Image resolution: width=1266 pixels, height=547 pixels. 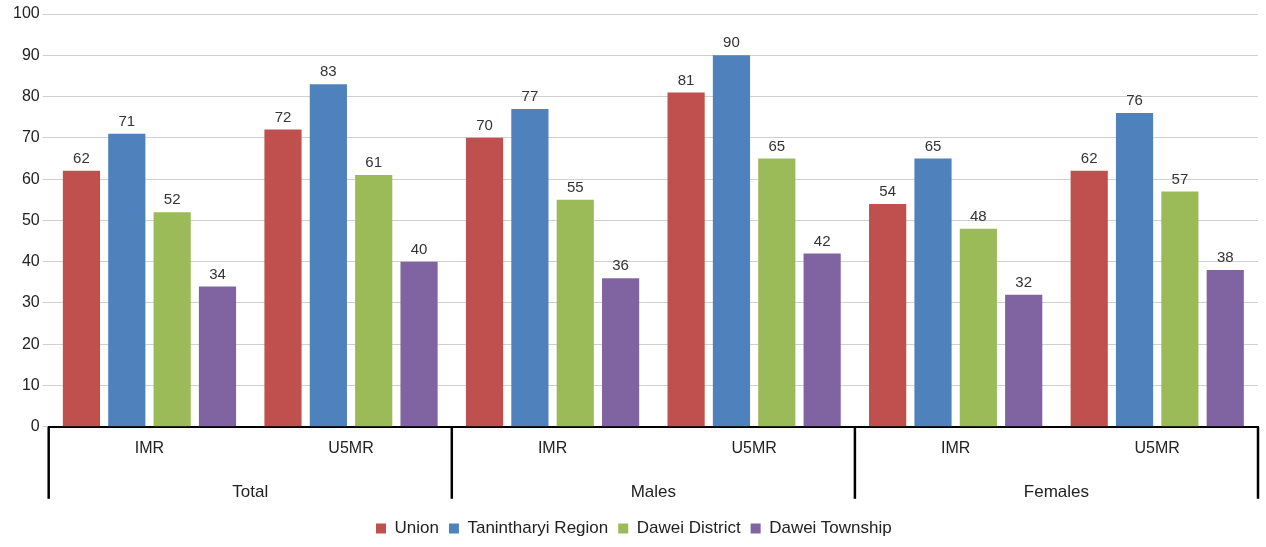 I want to click on text: Males, so click(x=653, y=492).